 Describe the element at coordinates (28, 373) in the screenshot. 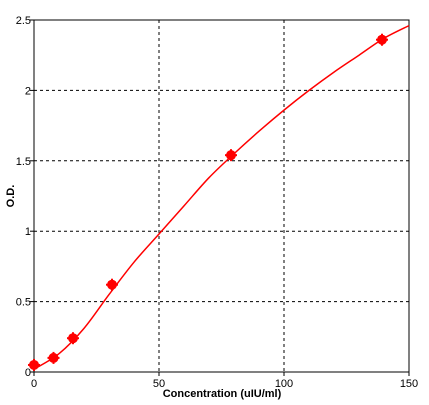

I see `y-tick-label: 0` at that location.